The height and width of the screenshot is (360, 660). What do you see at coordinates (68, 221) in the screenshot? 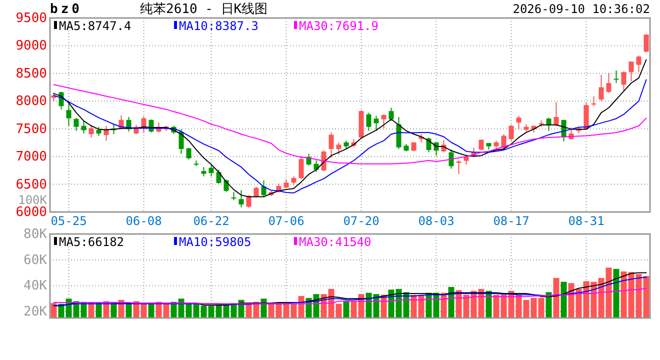
I see `x-tick-label: 05-25` at bounding box center [68, 221].